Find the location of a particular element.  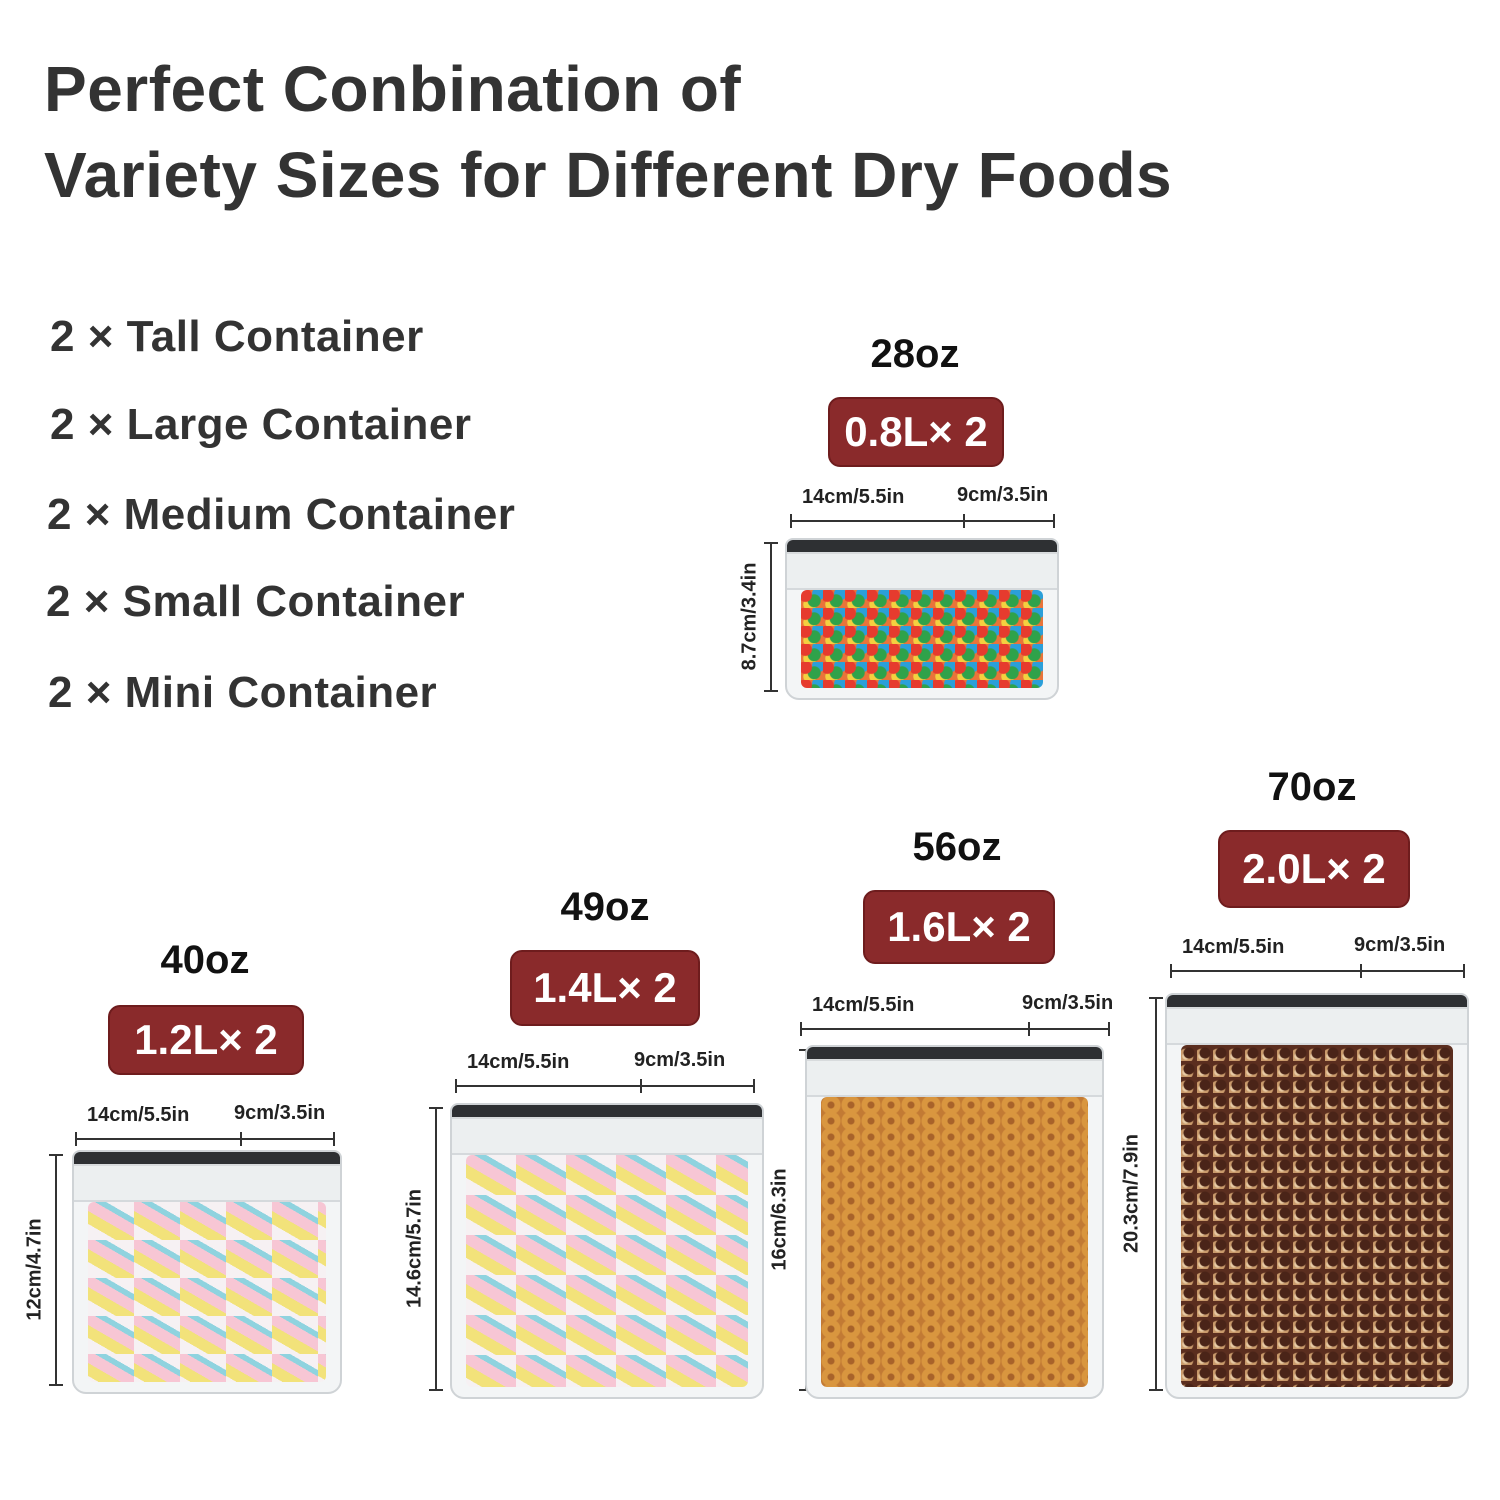

height-dimension-label: 20.3cm/7.9in is located at coordinates (1131, 1193).